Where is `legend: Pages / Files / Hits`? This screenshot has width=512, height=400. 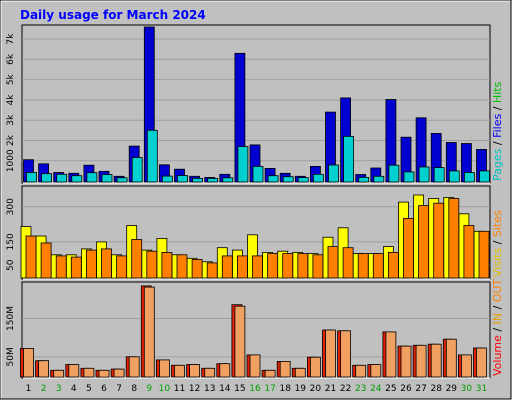 legend: Pages / Files / Hits is located at coordinates (497, 131).